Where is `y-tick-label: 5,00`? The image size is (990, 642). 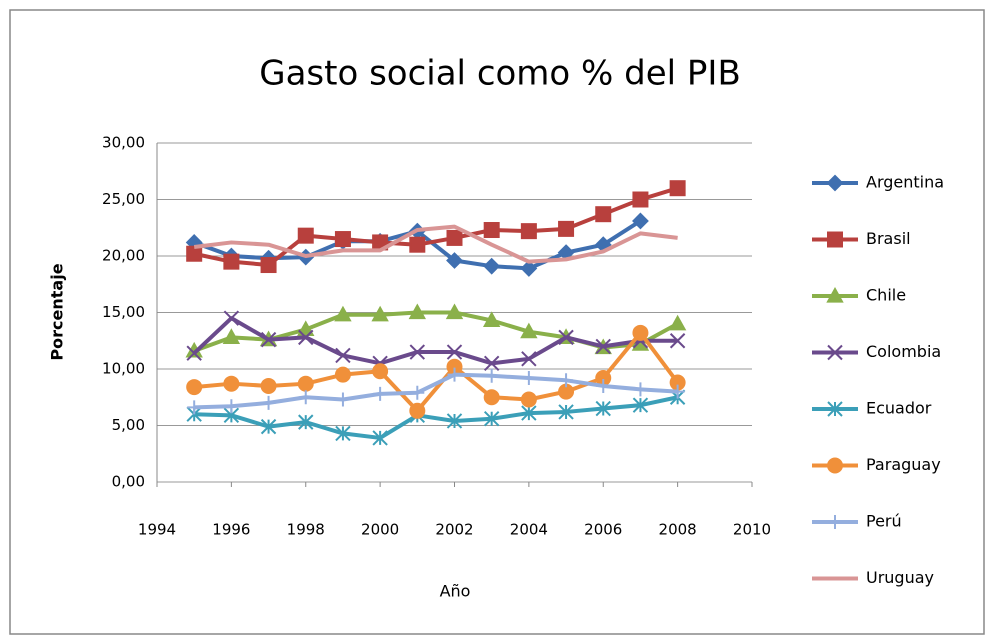 y-tick-label: 5,00 is located at coordinates (128, 425).